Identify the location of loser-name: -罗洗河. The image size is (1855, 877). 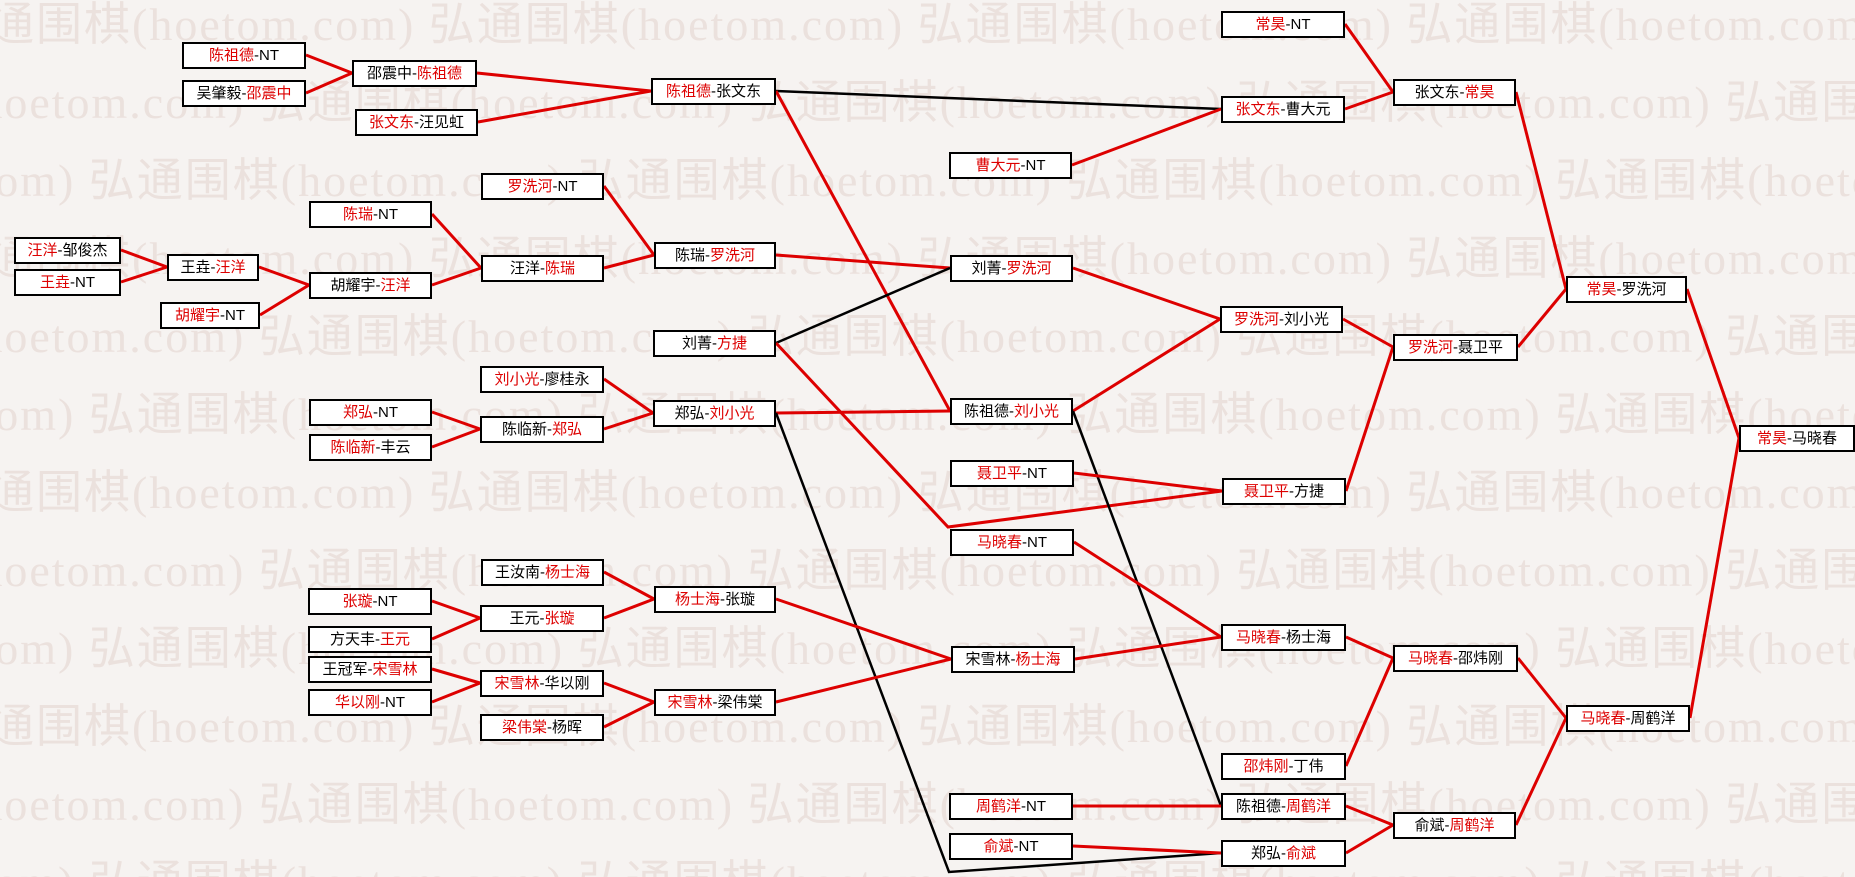
(1641, 289).